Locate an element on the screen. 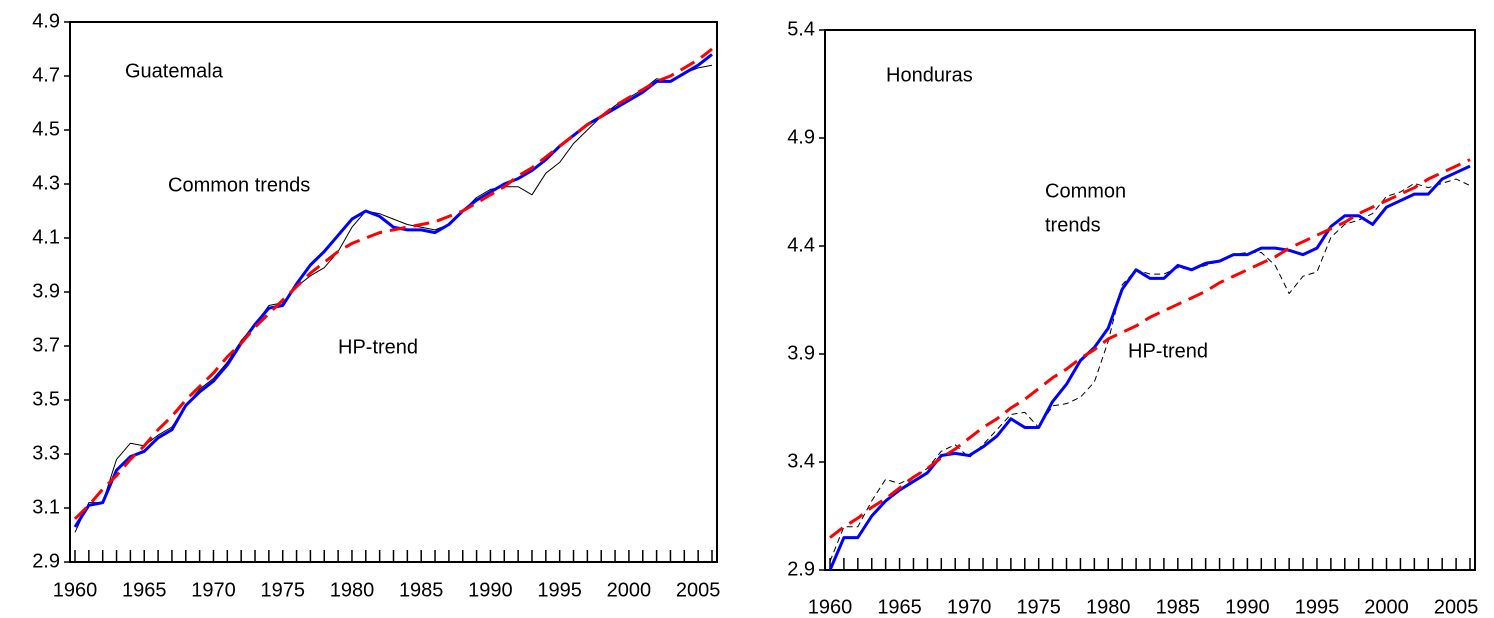 The image size is (1494, 618). y-tick-label: 4.5 is located at coordinates (46, 129).